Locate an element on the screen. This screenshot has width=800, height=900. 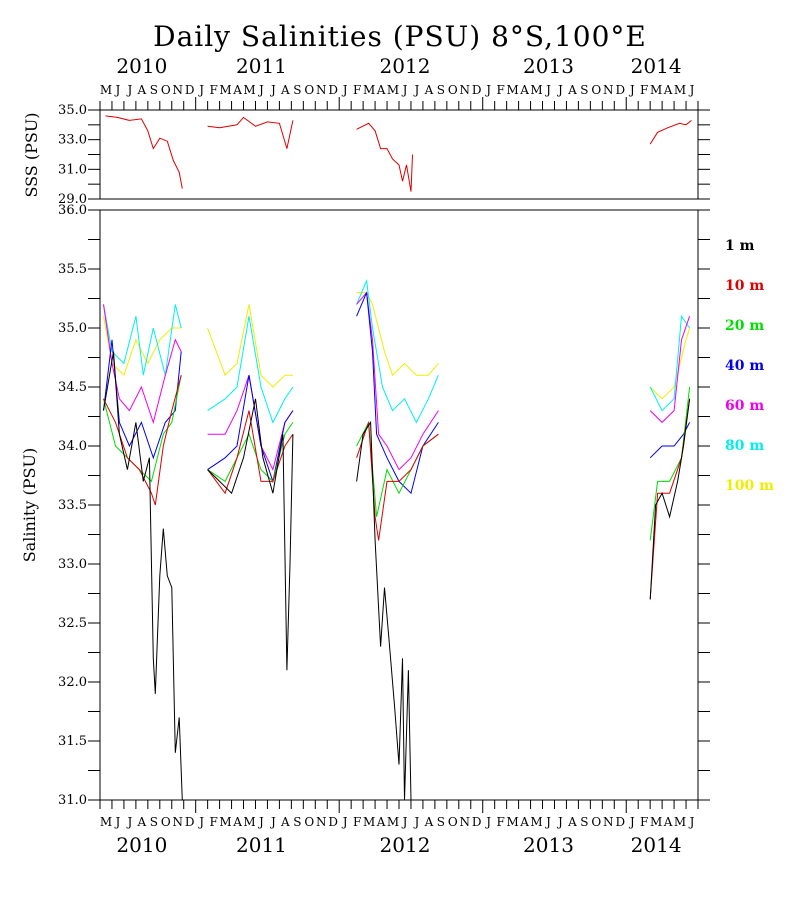
sss-y-axis: 35.0 33.0 31.0 29.0 is located at coordinates (384, 155).